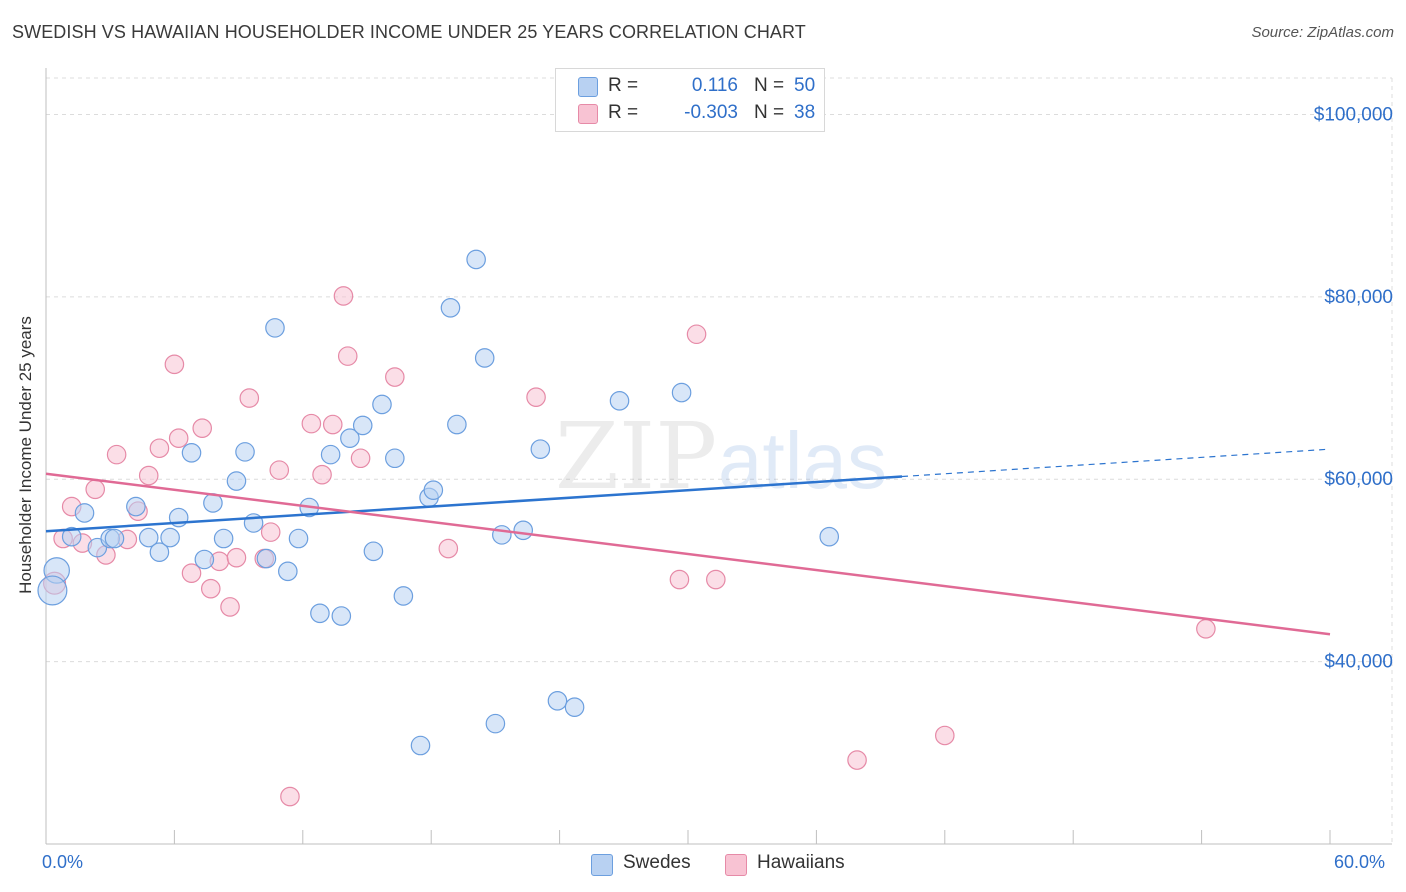  I want to click on legend-n-value: 38, so click(805, 112).